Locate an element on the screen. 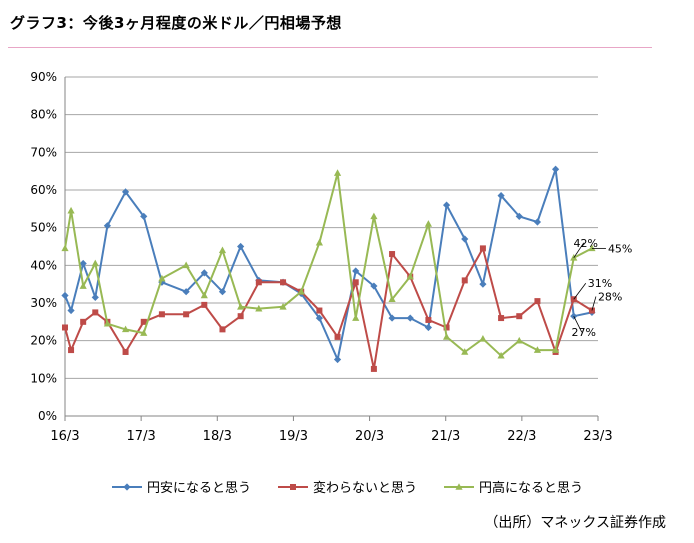  data-label: 42% is located at coordinates (586, 243).